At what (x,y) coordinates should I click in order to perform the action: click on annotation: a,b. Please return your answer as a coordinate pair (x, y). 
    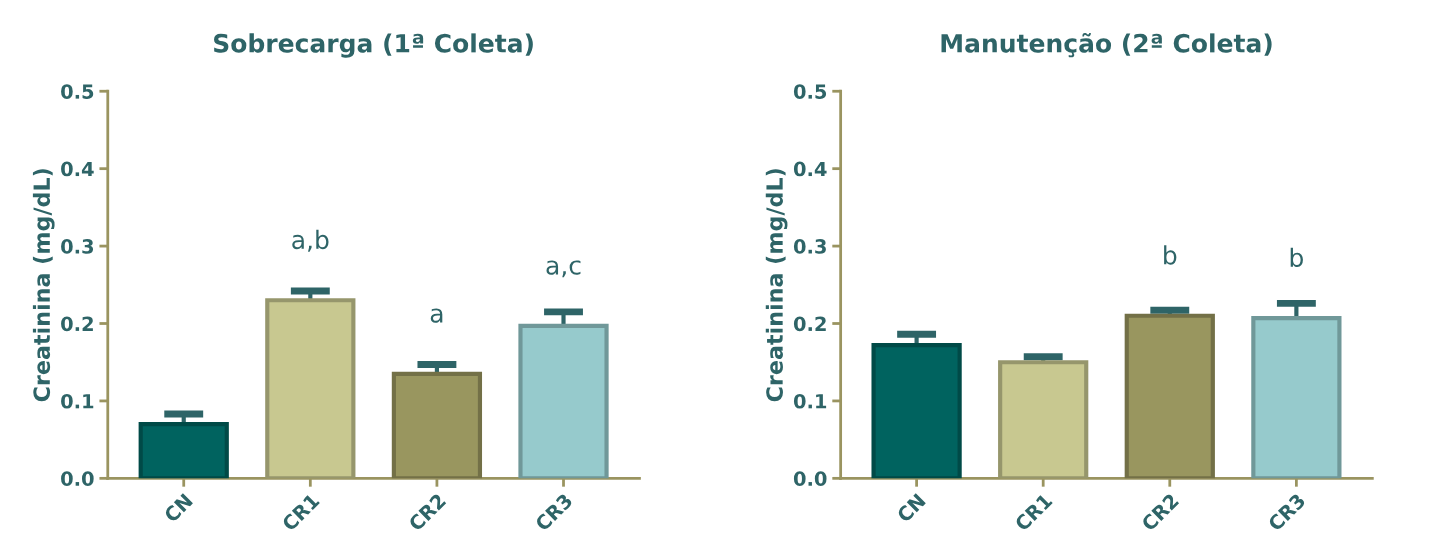
    Looking at the image, I should click on (310, 240).